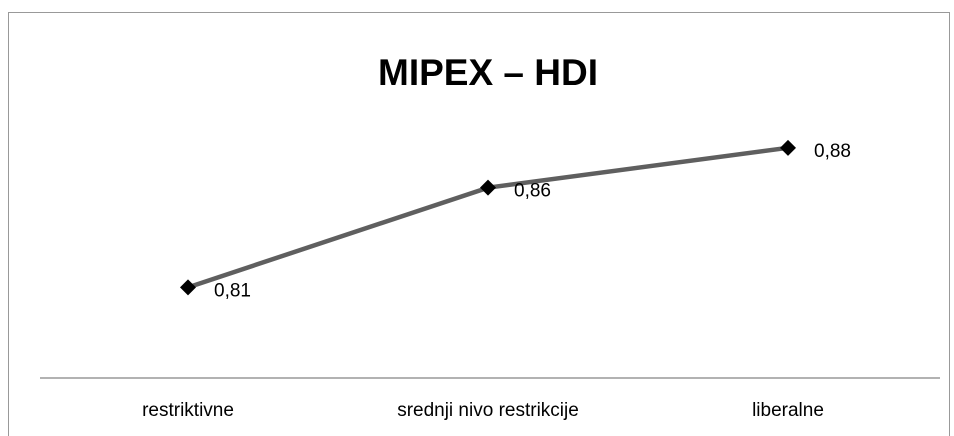 The image size is (954, 436). What do you see at coordinates (188, 410) in the screenshot?
I see `x-tick-label: restriktivne` at bounding box center [188, 410].